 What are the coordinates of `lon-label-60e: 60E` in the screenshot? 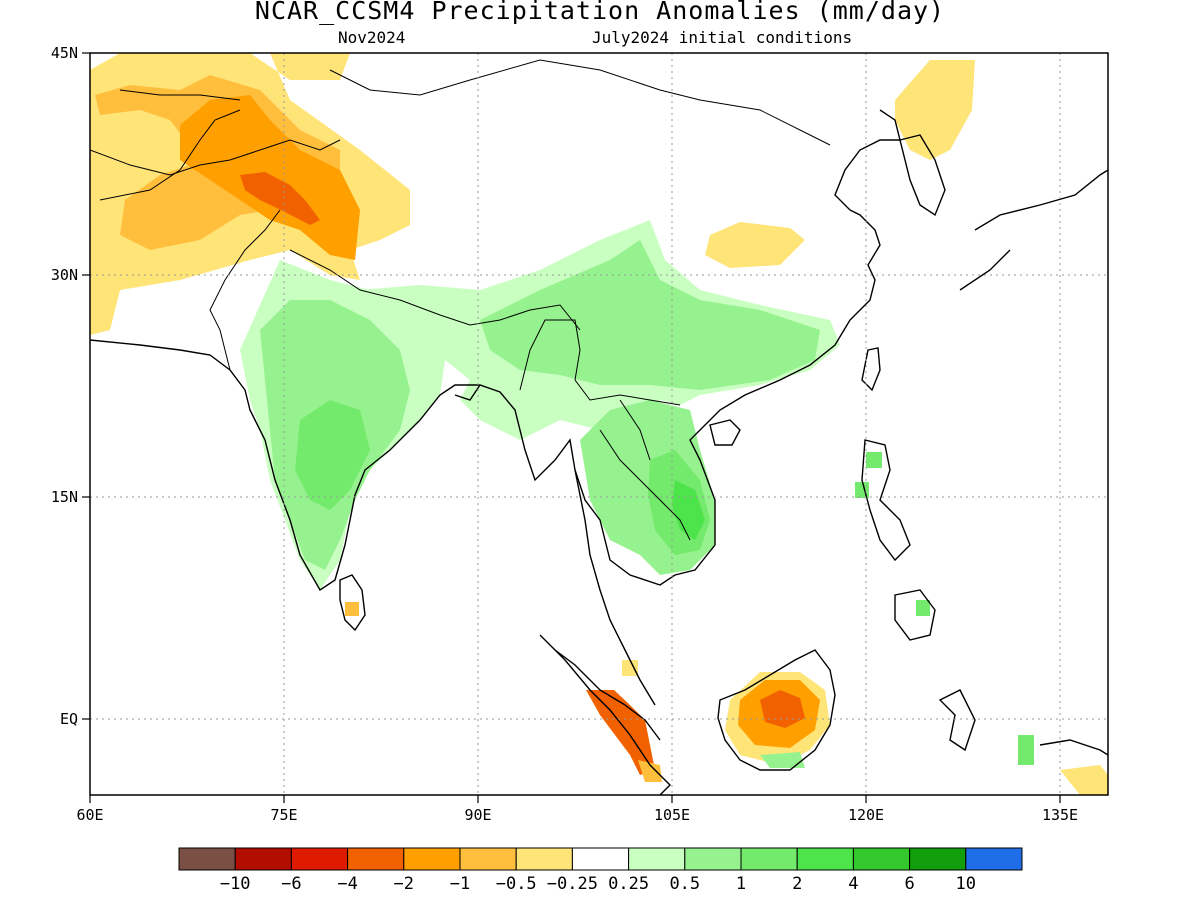 It's located at (89, 815).